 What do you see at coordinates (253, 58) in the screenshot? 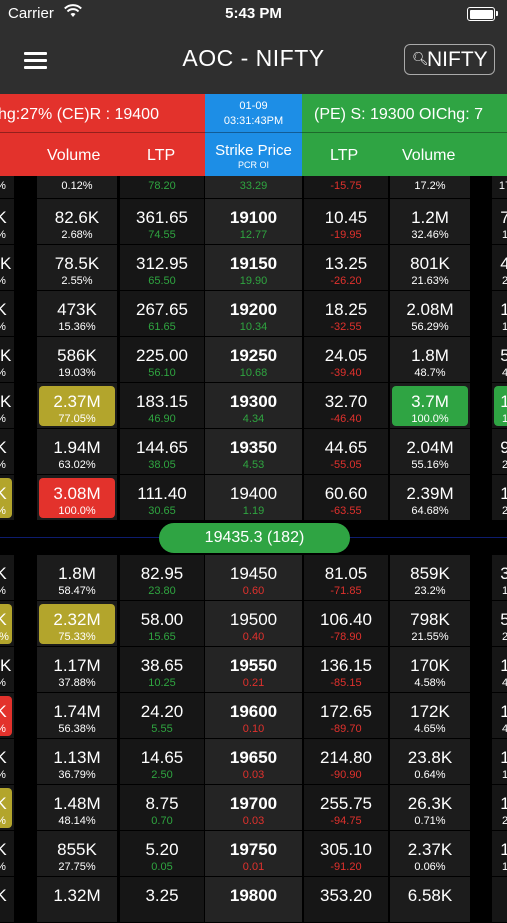
I see `page-title: AOC - NIFTY` at bounding box center [253, 58].